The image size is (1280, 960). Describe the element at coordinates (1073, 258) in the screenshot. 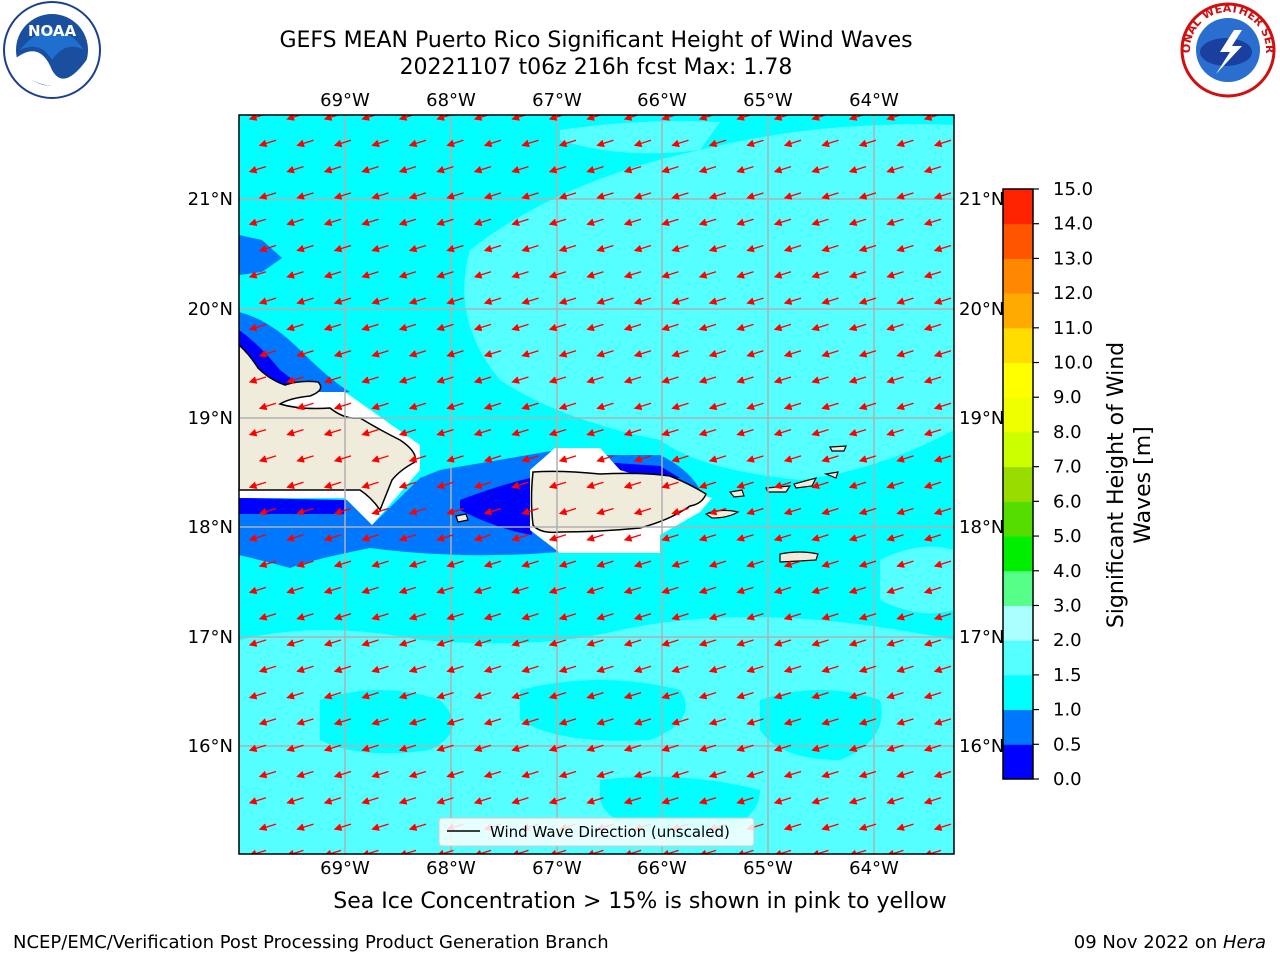

I see `colorbar-tick-label: 13.0` at that location.